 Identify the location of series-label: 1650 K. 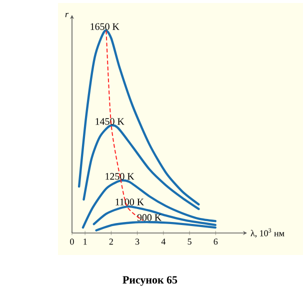
(105, 26).